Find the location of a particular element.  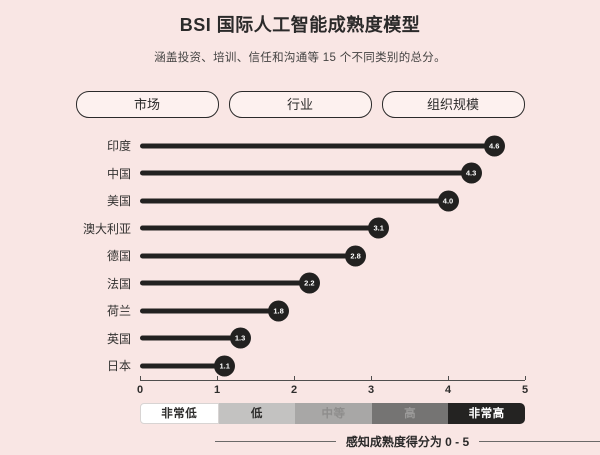

axis-tick-label: 2 is located at coordinates (294, 389).